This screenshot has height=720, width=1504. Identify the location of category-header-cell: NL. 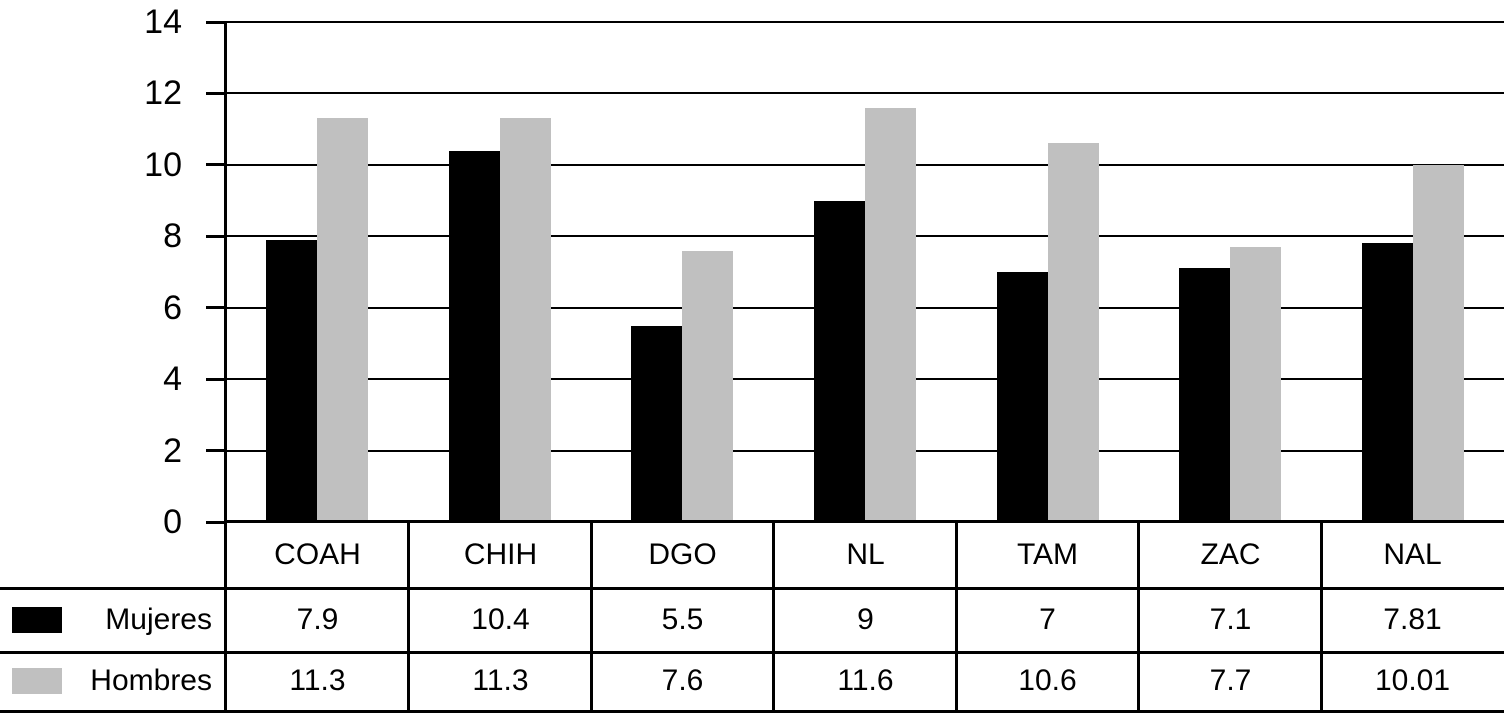
(865, 554).